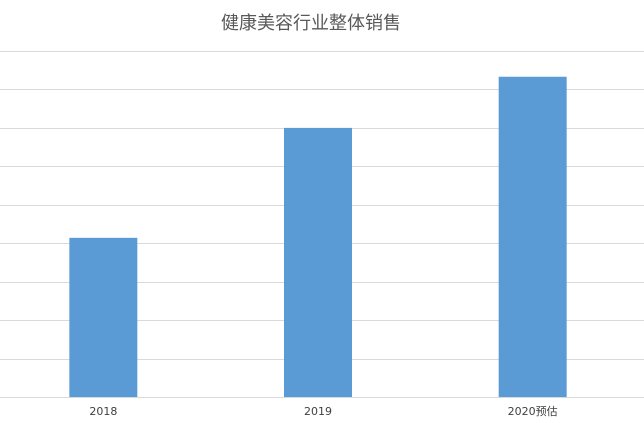 The height and width of the screenshot is (423, 644). Describe the element at coordinates (311, 23) in the screenshot. I see `chart-title: 健康美容行业整体销售` at that location.